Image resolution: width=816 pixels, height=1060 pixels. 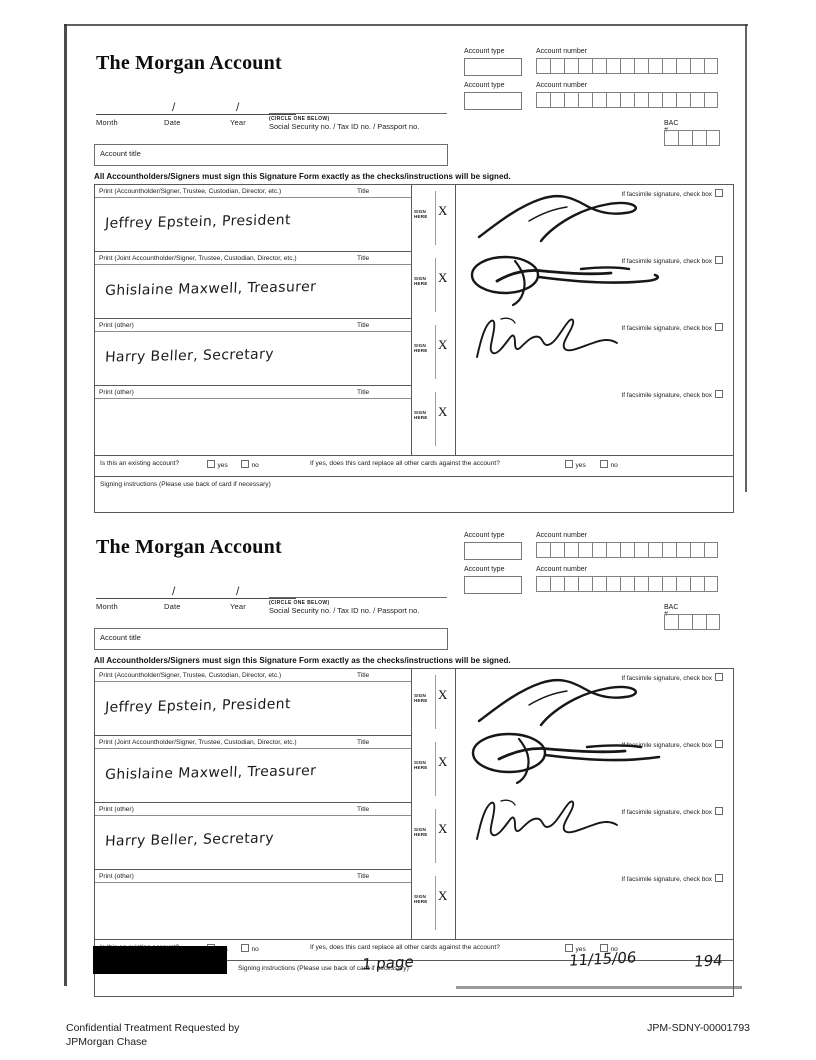 I want to click on confidential-line-2: JPMorgan Chase, so click(x=107, y=1041).